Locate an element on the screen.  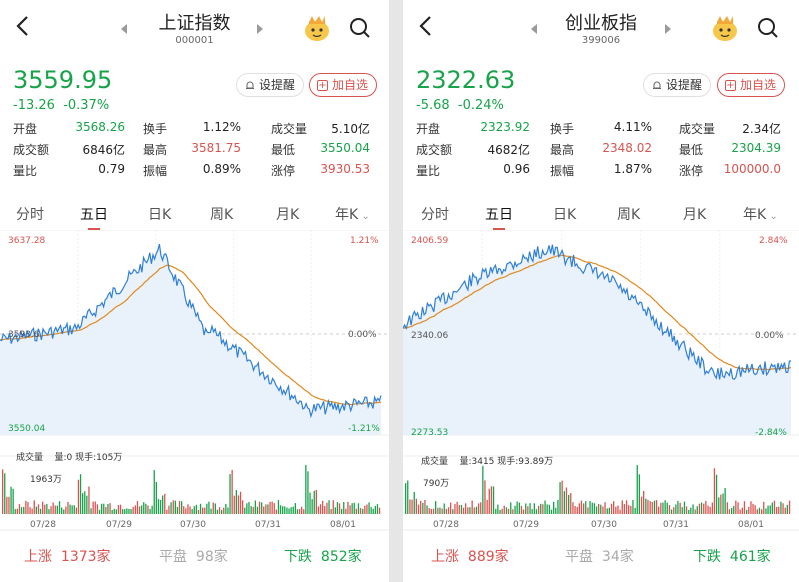
tab-label: 日K is located at coordinates (160, 215).